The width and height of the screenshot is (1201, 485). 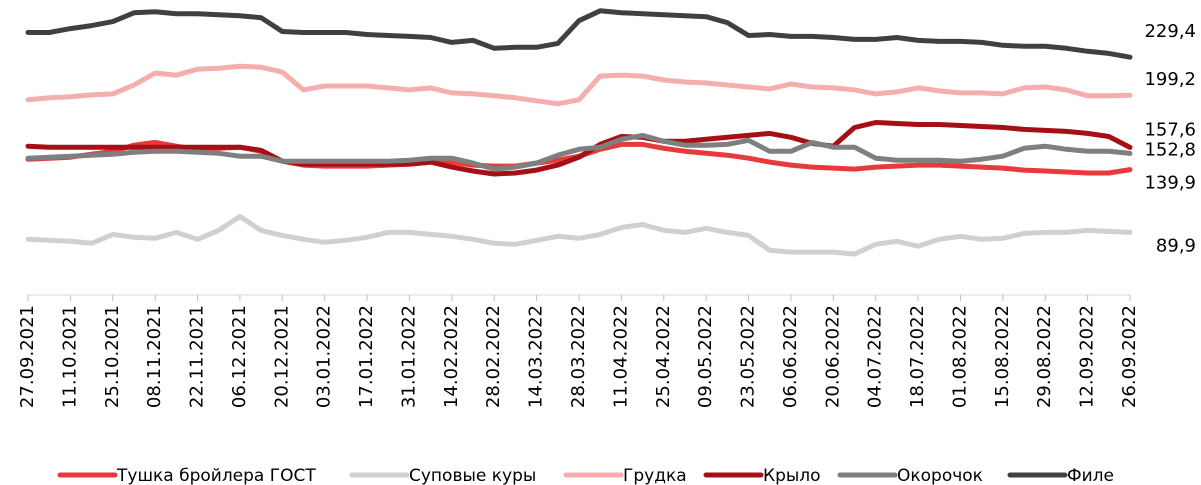 What do you see at coordinates (197, 356) in the screenshot?
I see `x-tick-label: 22.11.2021` at bounding box center [197, 356].